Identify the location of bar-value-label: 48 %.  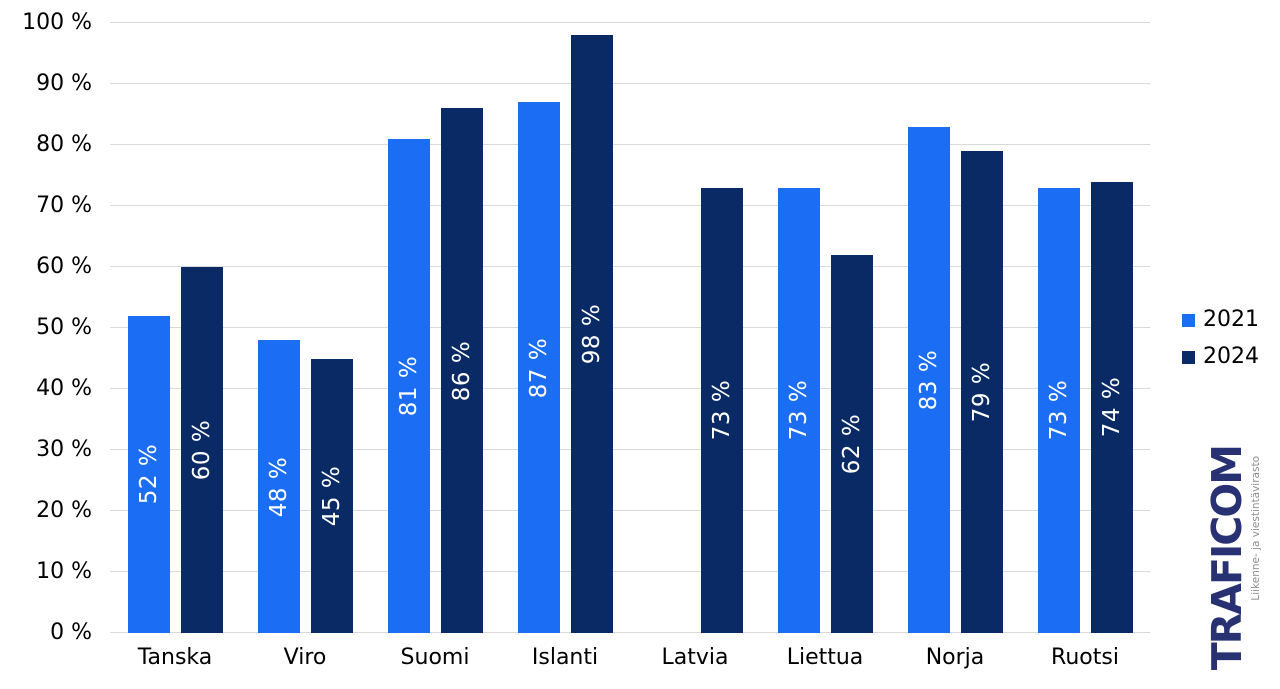
(278, 486).